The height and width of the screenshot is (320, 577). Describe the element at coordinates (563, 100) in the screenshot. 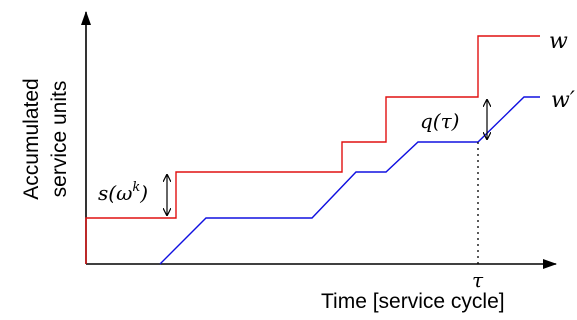

I see `series-w-prime-label: w′` at that location.